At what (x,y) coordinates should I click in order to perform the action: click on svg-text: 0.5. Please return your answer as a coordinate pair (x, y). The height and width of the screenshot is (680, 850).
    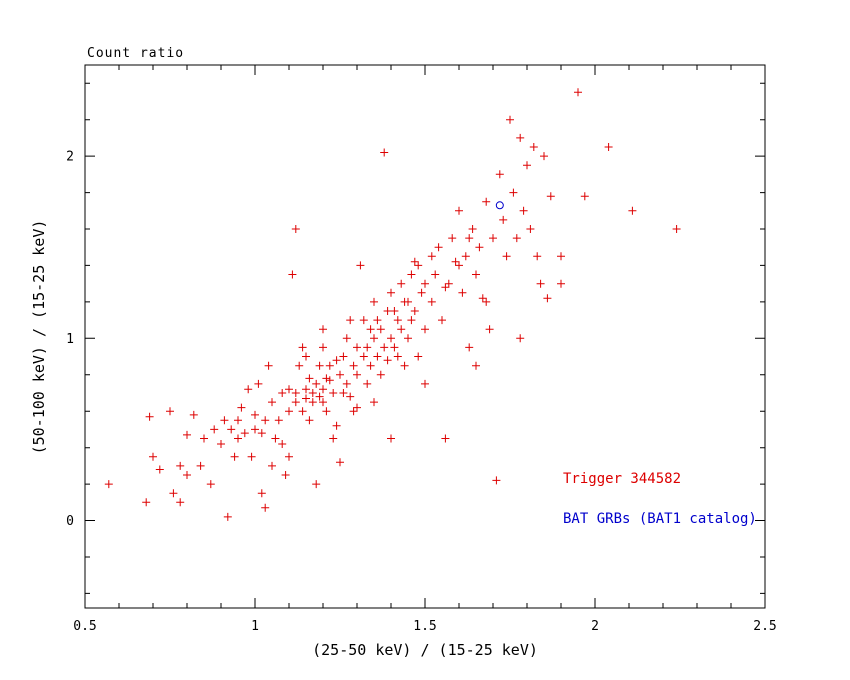
    Looking at the image, I should click on (84, 626).